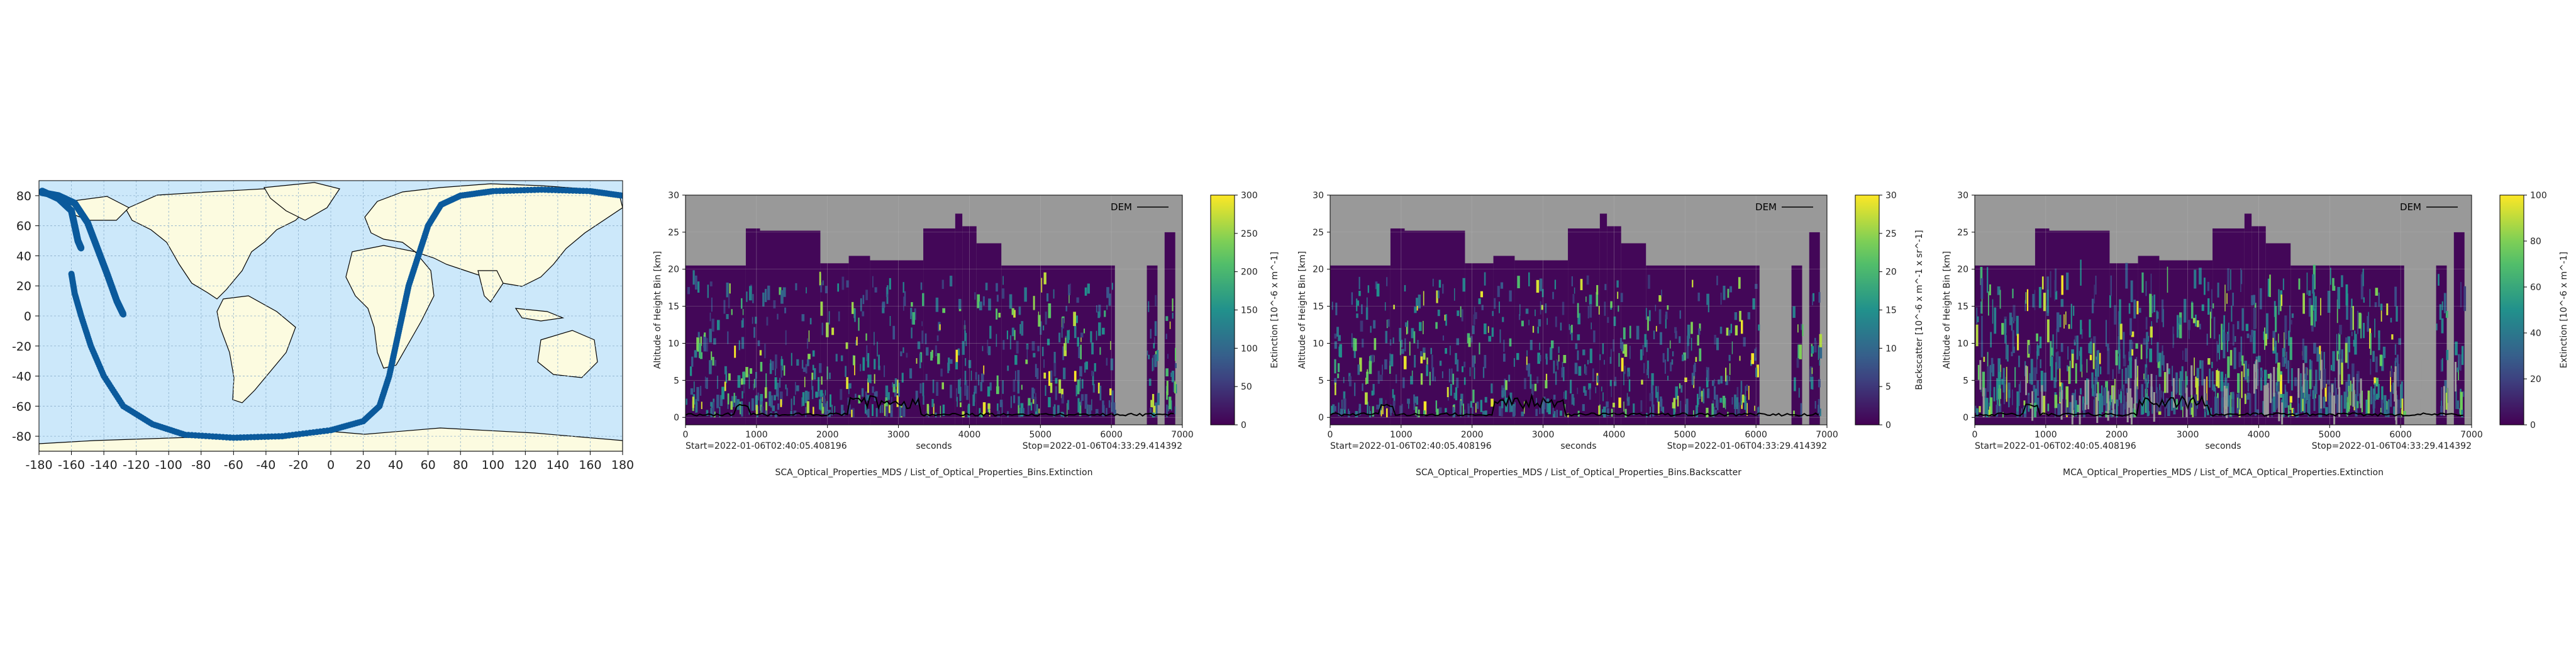 The width and height of the screenshot is (2576, 647). I want to click on colorbar-tick-label: 10, so click(1891, 349).